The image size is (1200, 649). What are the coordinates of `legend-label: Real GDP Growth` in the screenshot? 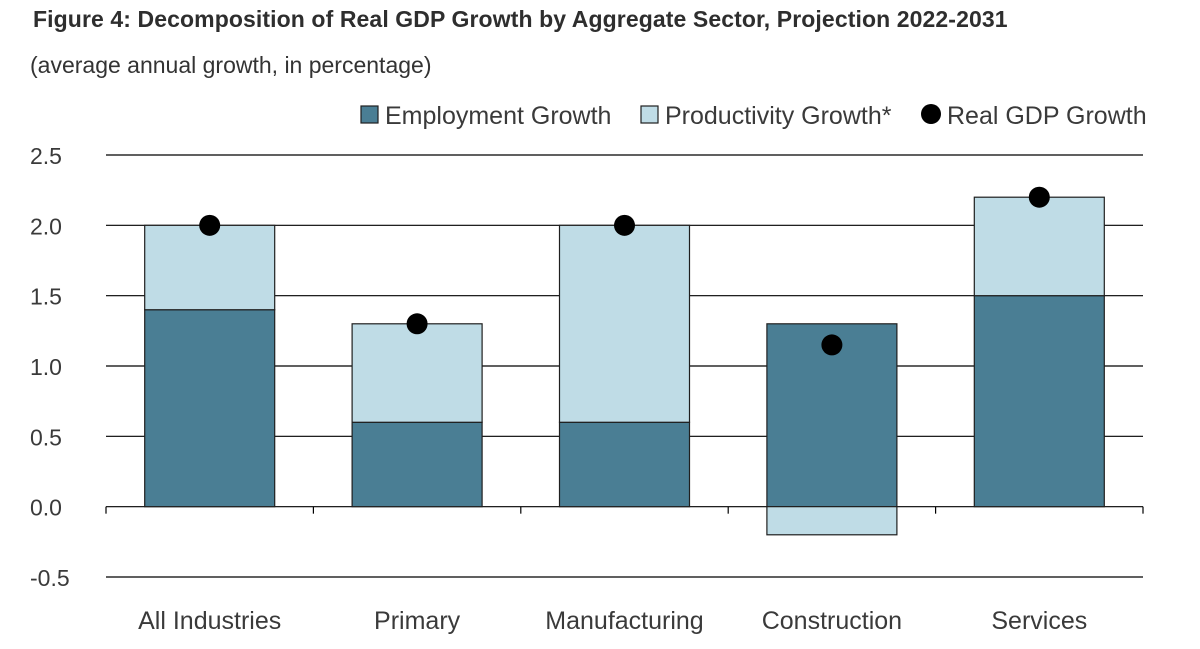 It's located at (1047, 116).